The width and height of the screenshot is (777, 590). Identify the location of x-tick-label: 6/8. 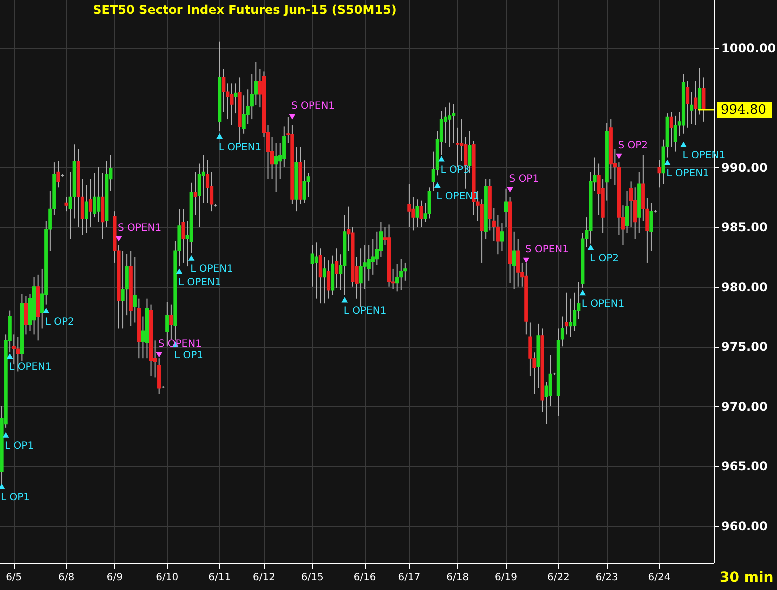
(66, 578).